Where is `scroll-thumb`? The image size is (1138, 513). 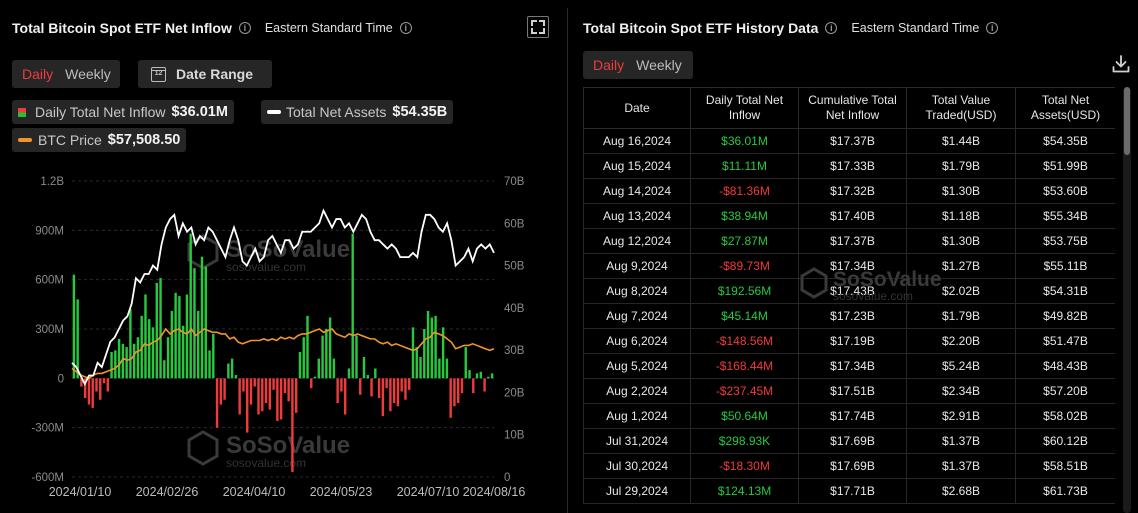
scroll-thumb is located at coordinates (1127, 121).